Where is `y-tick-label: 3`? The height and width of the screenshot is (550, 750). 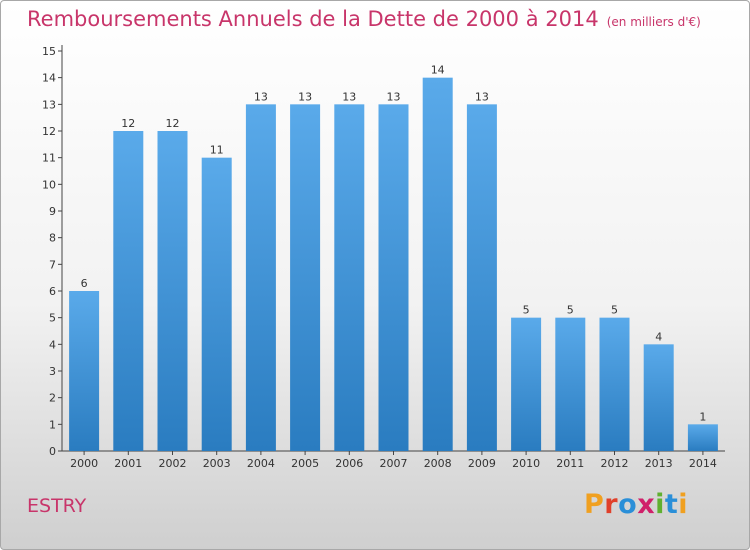
y-tick-label: 3 is located at coordinates (52, 371).